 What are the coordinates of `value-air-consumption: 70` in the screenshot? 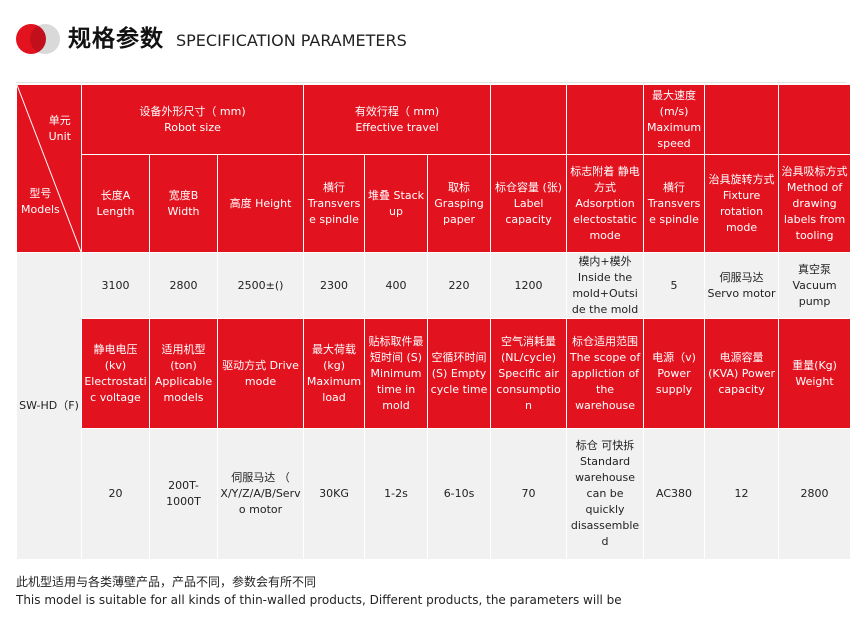 It's located at (529, 494).